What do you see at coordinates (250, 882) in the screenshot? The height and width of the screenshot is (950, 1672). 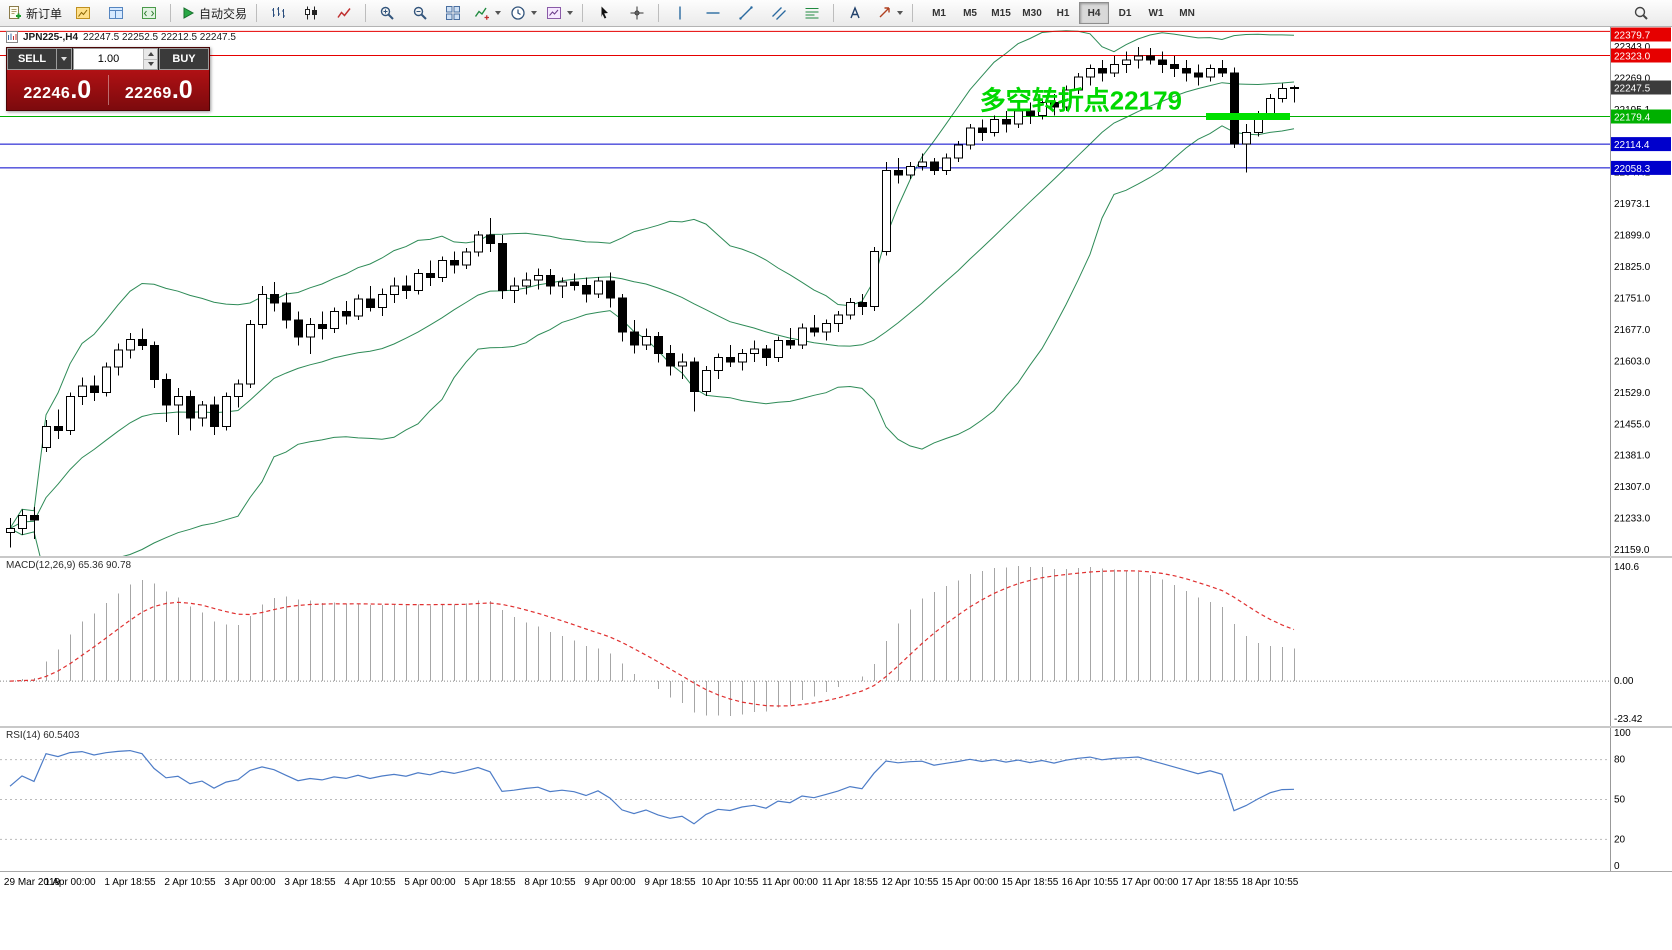 I see `time-axis-label: 3 Apr 00:00` at bounding box center [250, 882].